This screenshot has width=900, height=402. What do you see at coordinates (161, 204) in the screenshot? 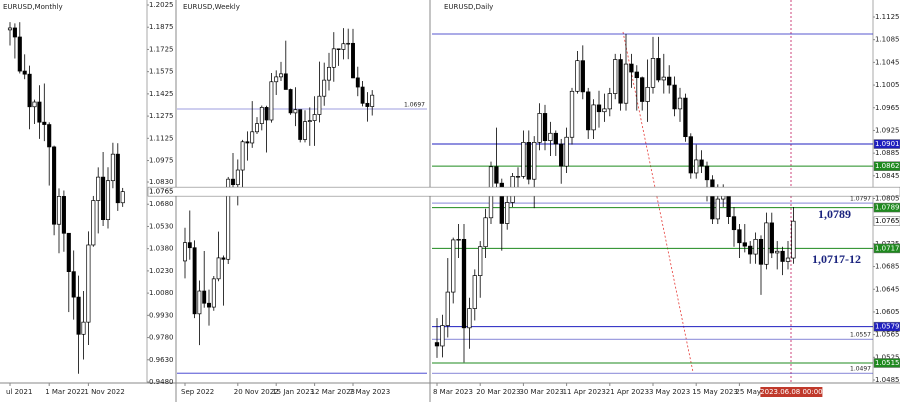
I see `y-tick-label: 1.0680` at bounding box center [161, 204].